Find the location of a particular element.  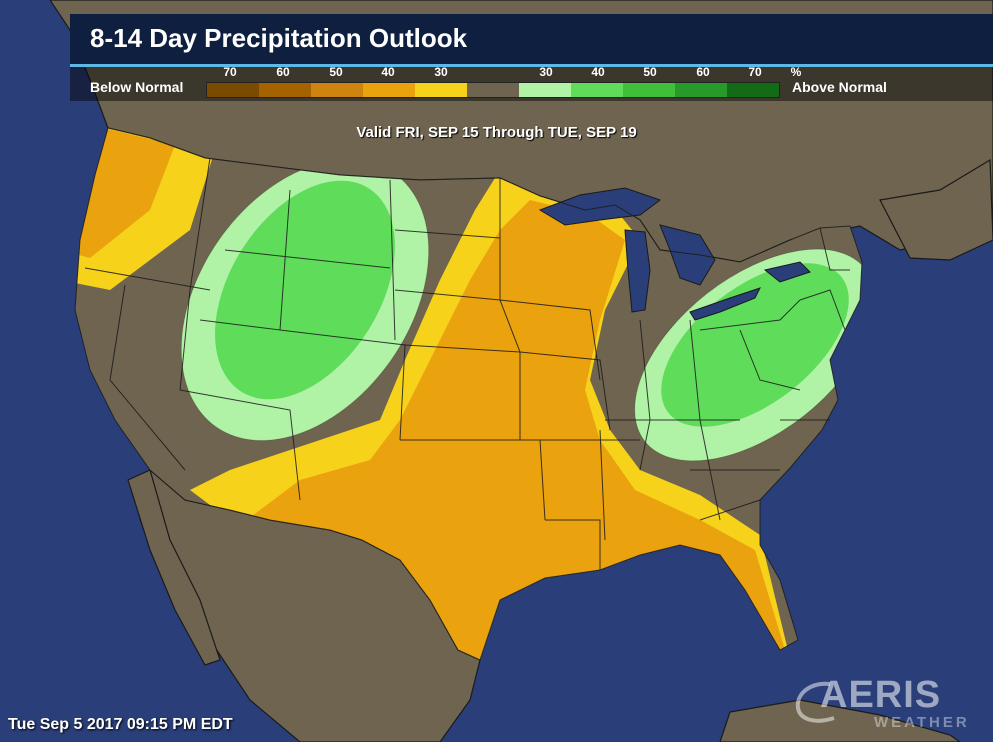

aeris-logo: AERIS WEATHER is located at coordinates (890, 704).